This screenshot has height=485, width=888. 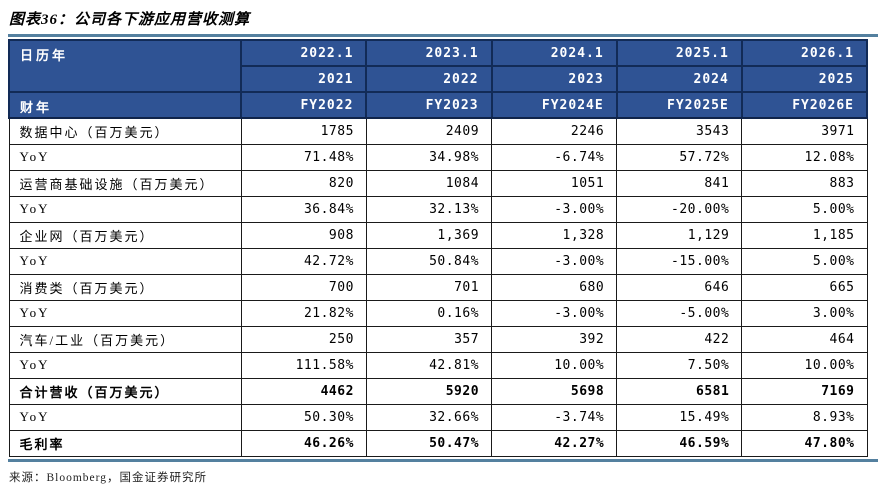 What do you see at coordinates (804, 417) in the screenshot?
I see `value-cell: 8.93%` at bounding box center [804, 417].